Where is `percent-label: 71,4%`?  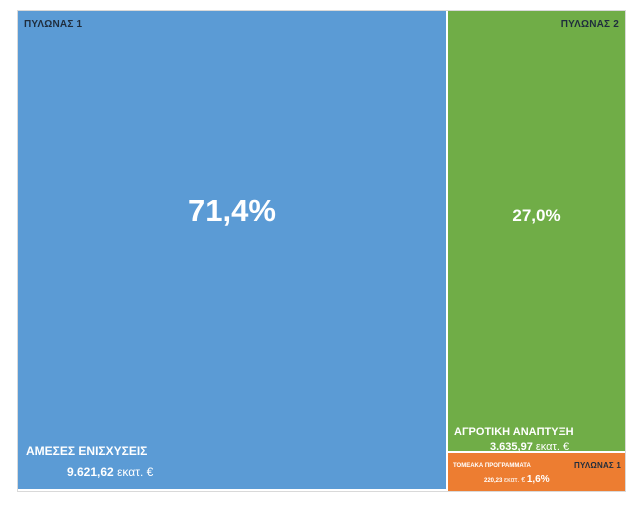
percent-label: 71,4% is located at coordinates (232, 210).